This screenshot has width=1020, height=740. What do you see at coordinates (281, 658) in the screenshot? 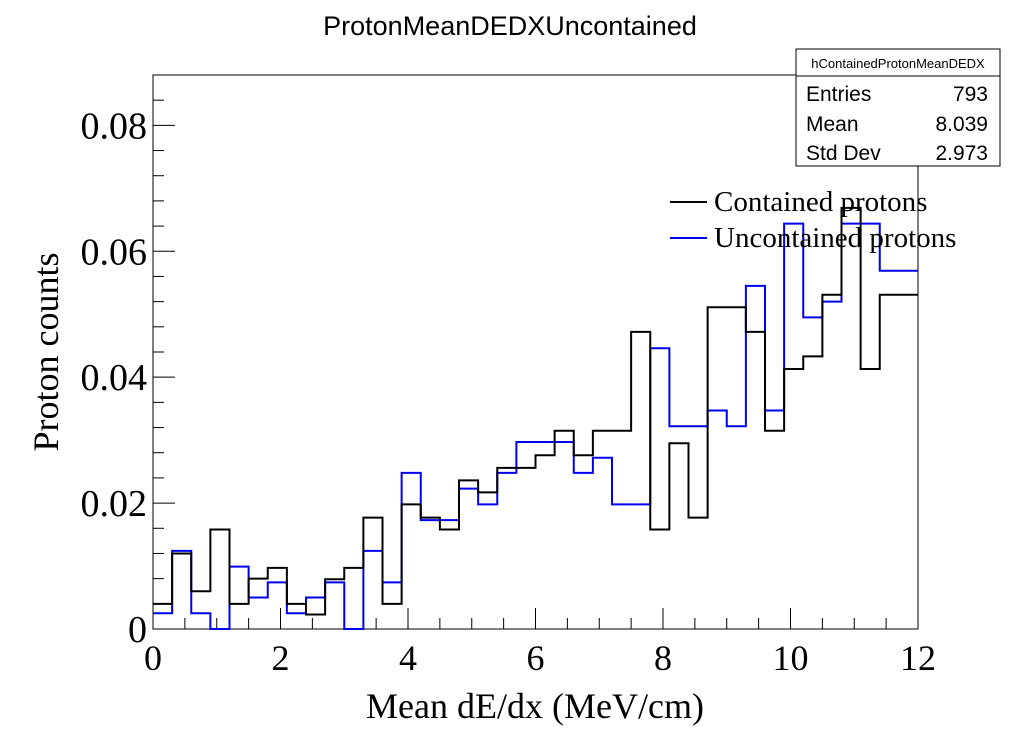
I see `x-tick-label: 2` at bounding box center [281, 658].